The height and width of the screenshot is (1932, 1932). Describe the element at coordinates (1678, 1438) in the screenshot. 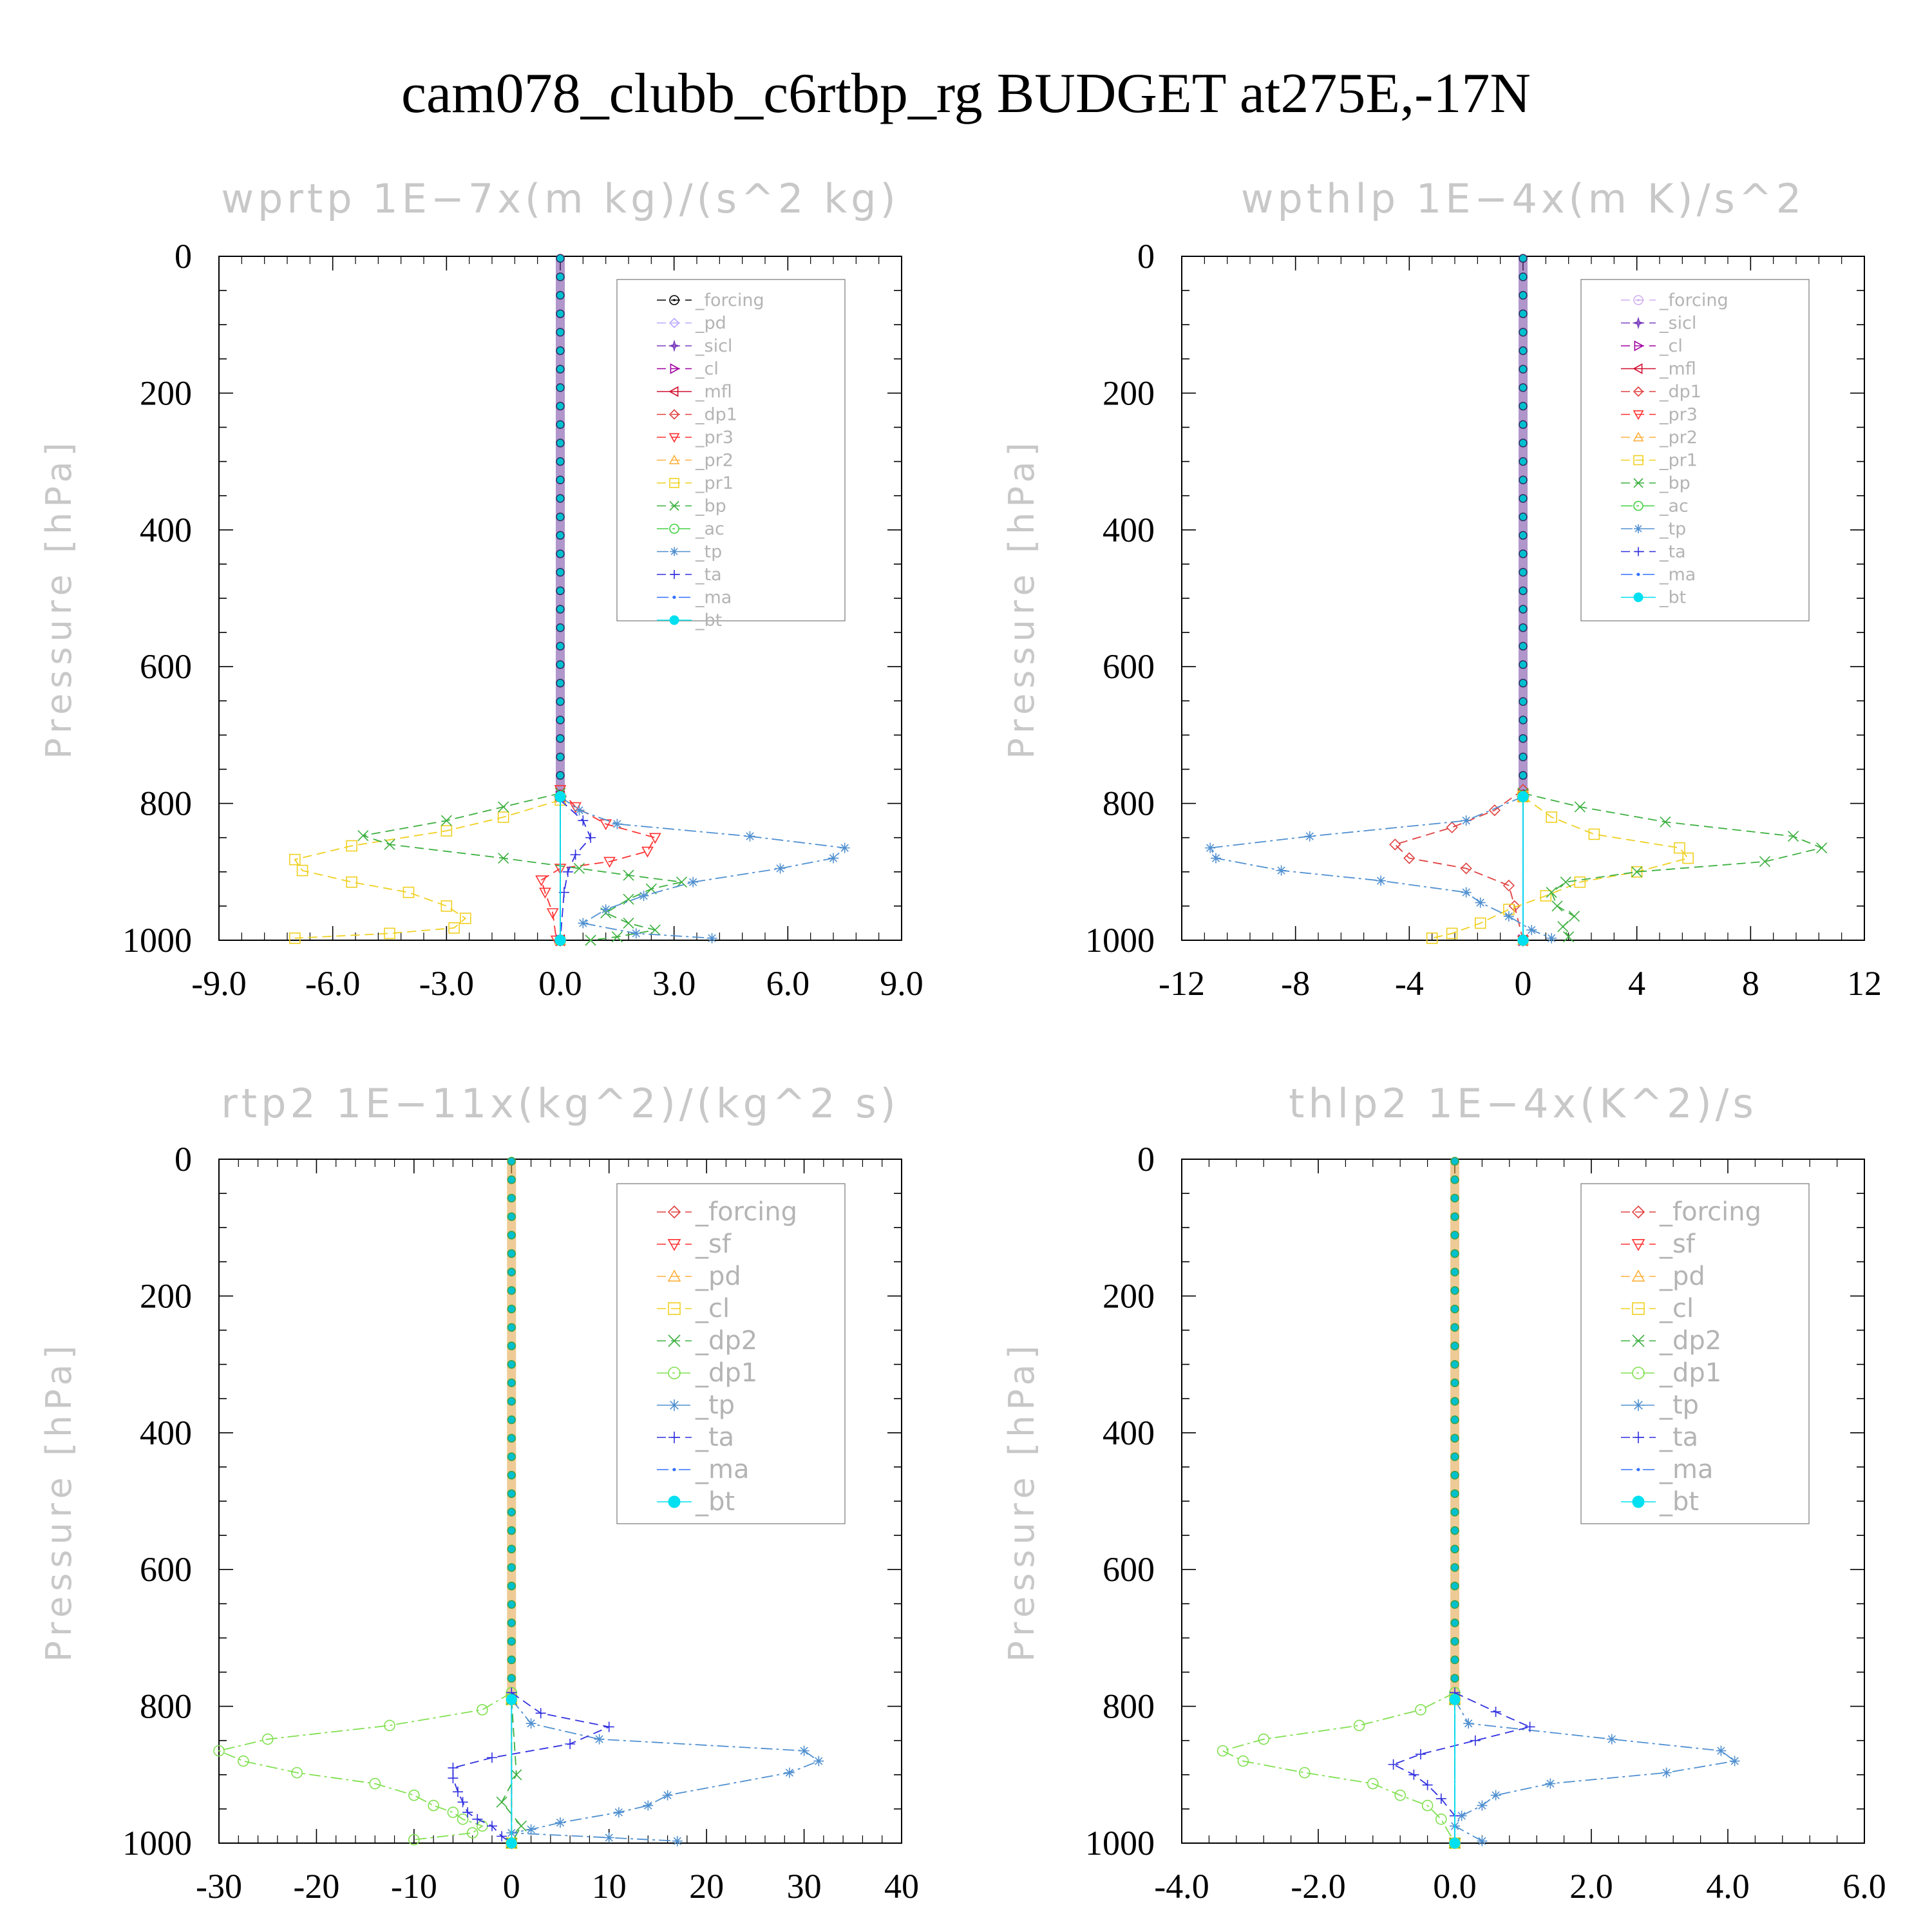

I see `legend-label: _ta` at that location.